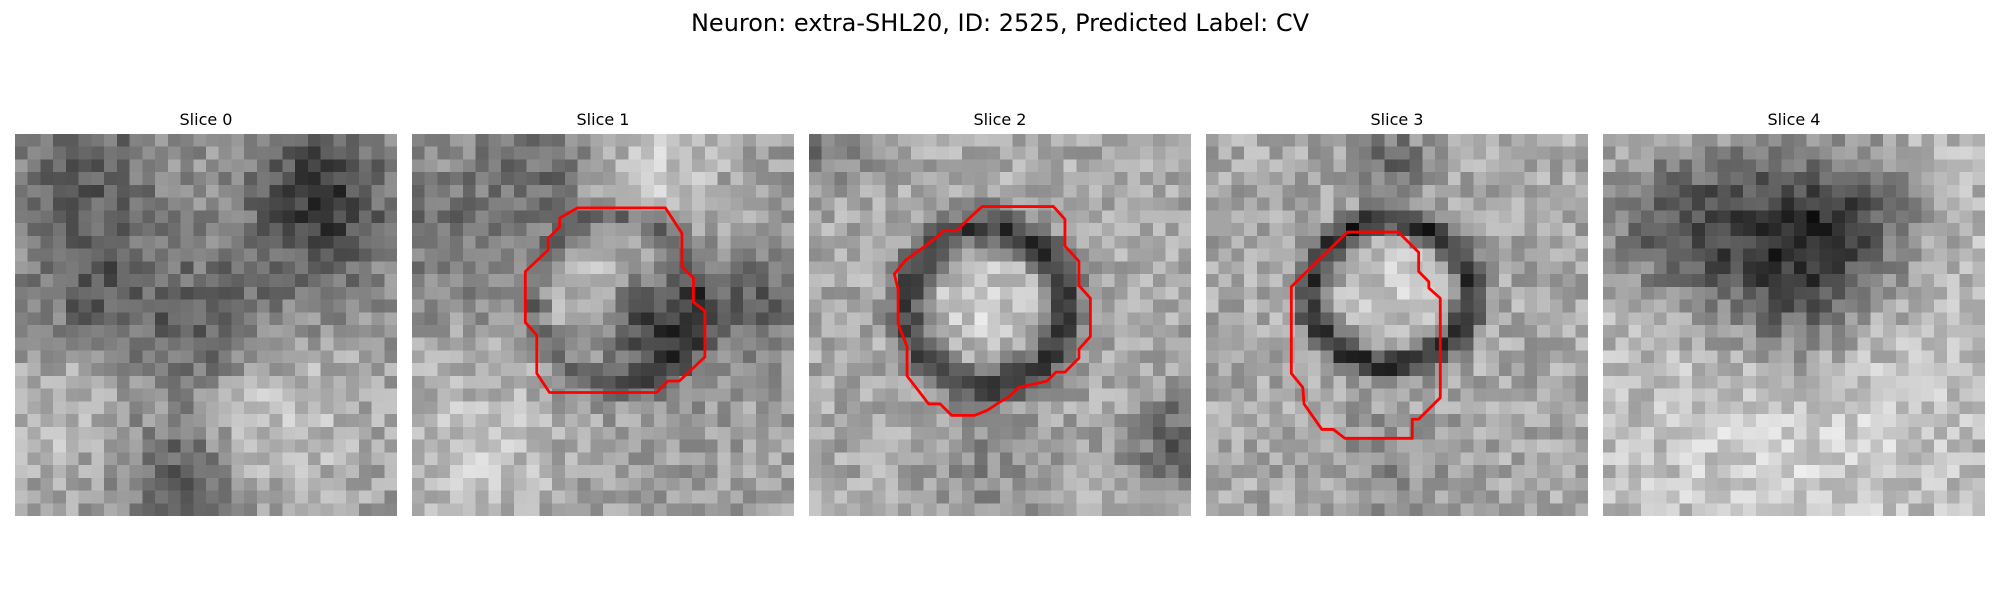  Describe the element at coordinates (1794, 119) in the screenshot. I see `slice-title-4: Slice 4` at that location.